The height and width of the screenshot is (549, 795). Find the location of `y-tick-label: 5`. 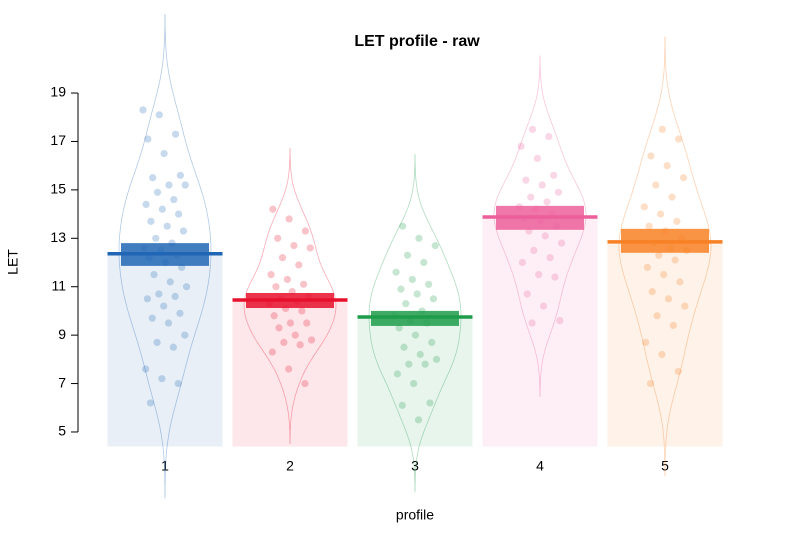

y-tick-label: 5 is located at coordinates (62, 431).